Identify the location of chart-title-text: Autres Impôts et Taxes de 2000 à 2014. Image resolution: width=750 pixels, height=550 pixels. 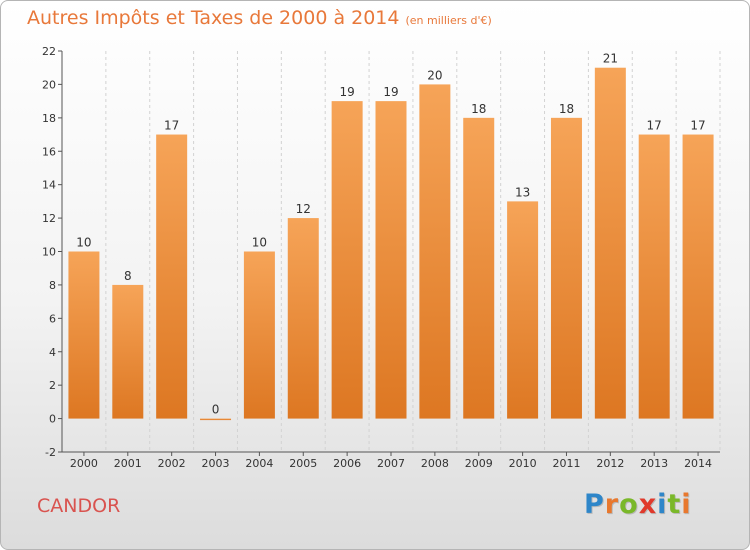
(213, 18).